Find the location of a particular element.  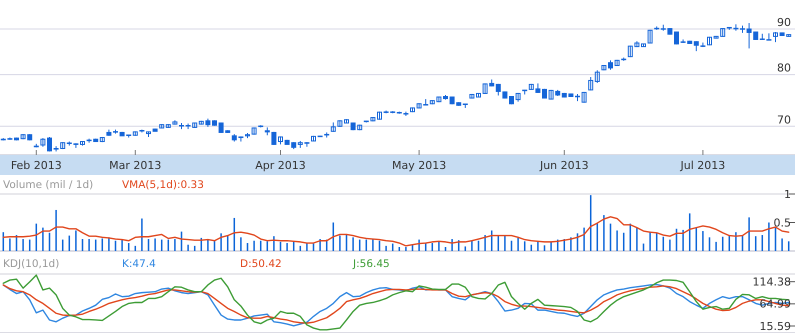

y-tick-label: 80 is located at coordinates (784, 68).